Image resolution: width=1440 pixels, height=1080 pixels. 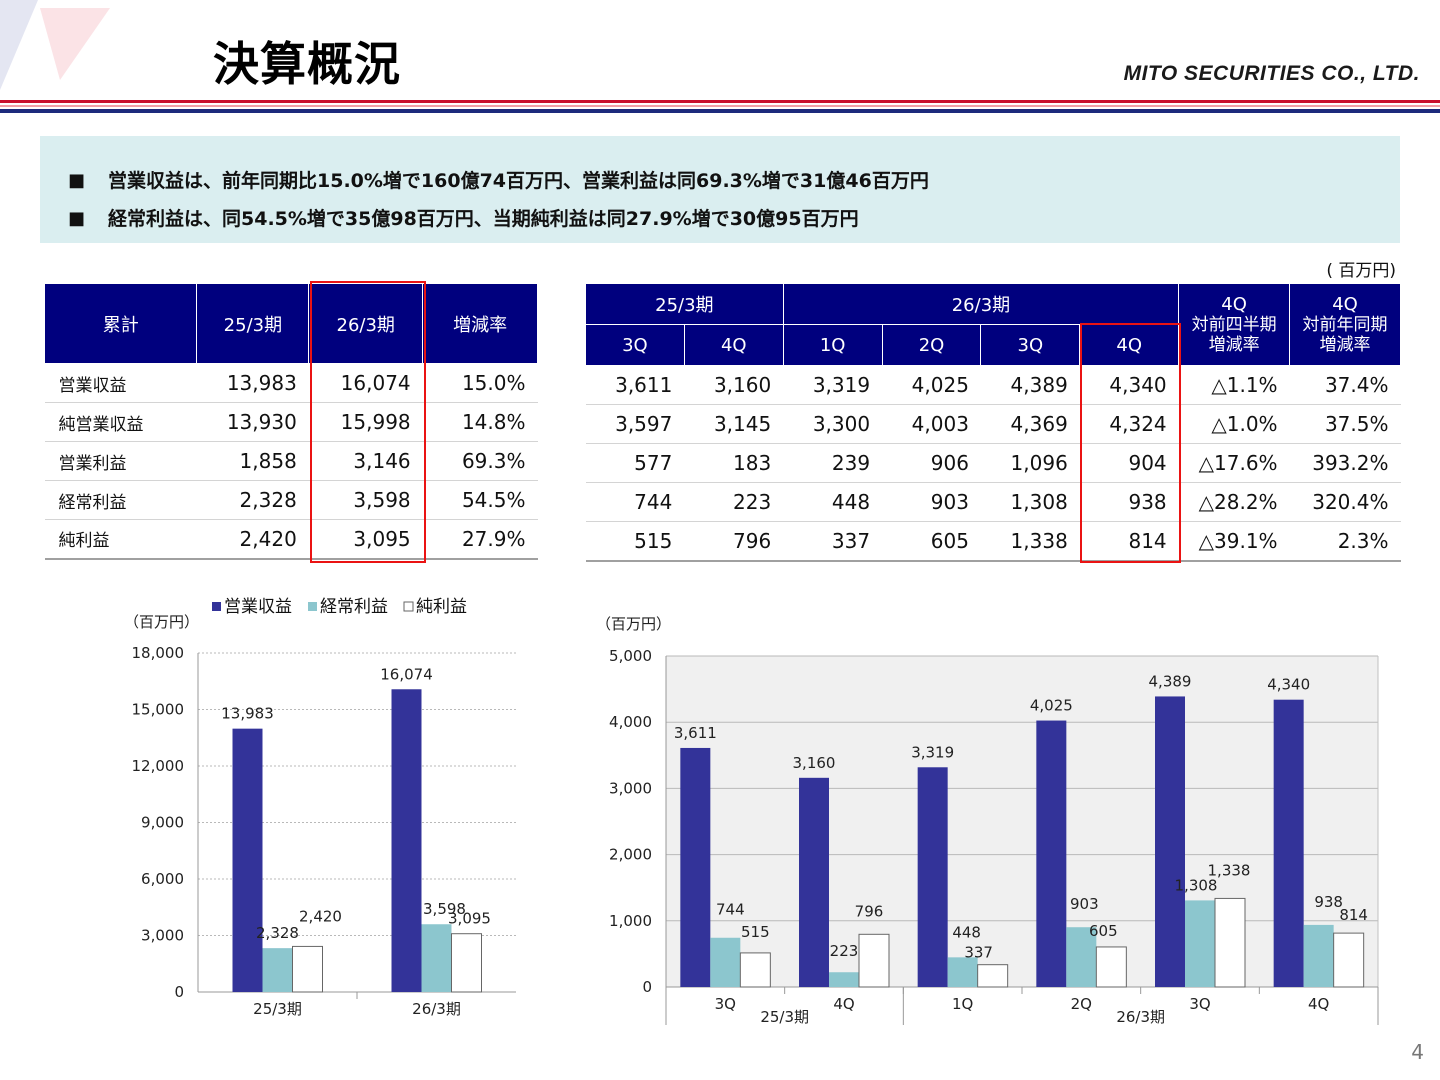 I want to click on cell-value: 4,003, so click(x=931, y=424).